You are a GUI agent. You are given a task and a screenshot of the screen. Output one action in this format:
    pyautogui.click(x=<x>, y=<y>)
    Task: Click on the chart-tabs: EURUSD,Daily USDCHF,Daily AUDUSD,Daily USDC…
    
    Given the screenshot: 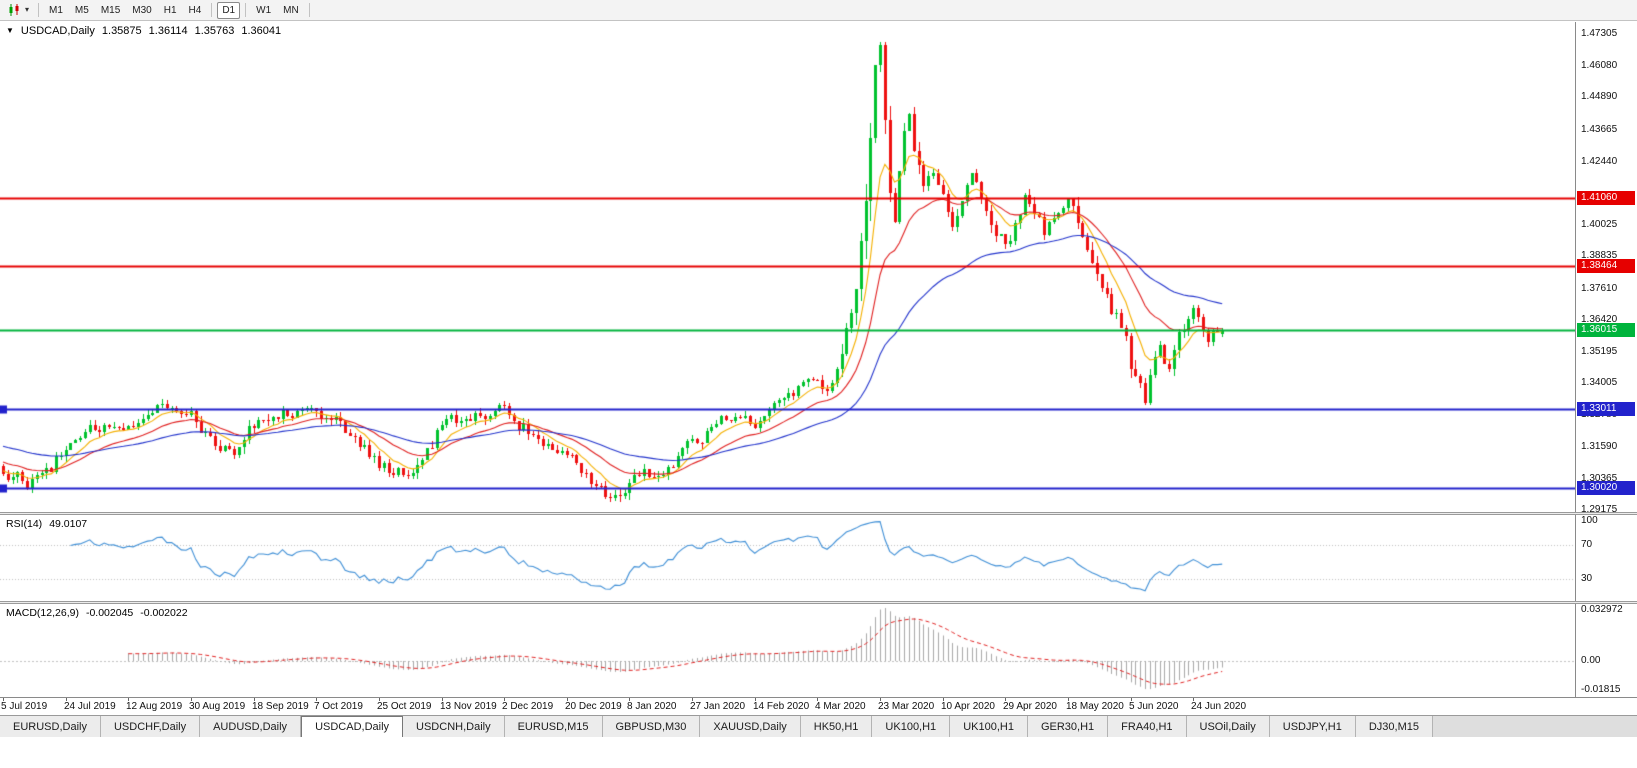 What is the action you would take?
    pyautogui.click(x=818, y=726)
    